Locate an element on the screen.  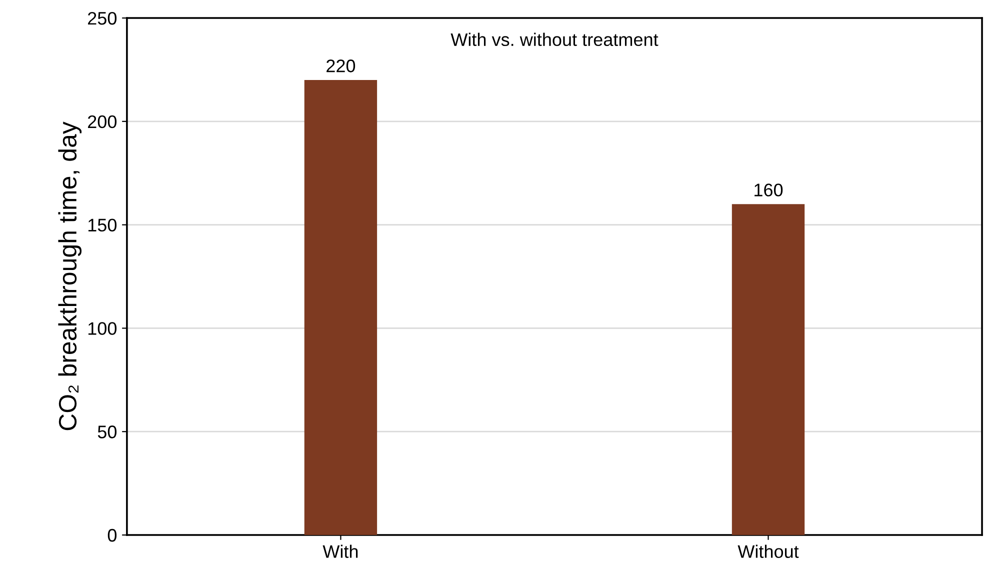
y-tick-label: 100 is located at coordinates (102, 328).